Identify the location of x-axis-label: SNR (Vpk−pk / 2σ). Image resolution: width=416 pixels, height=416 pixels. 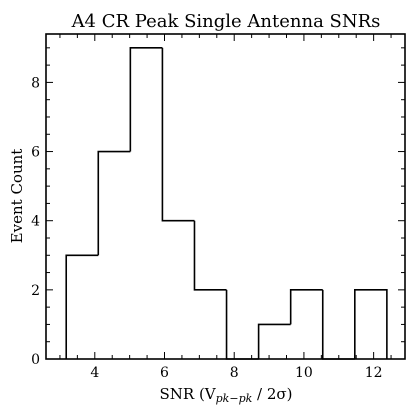
(225, 395).